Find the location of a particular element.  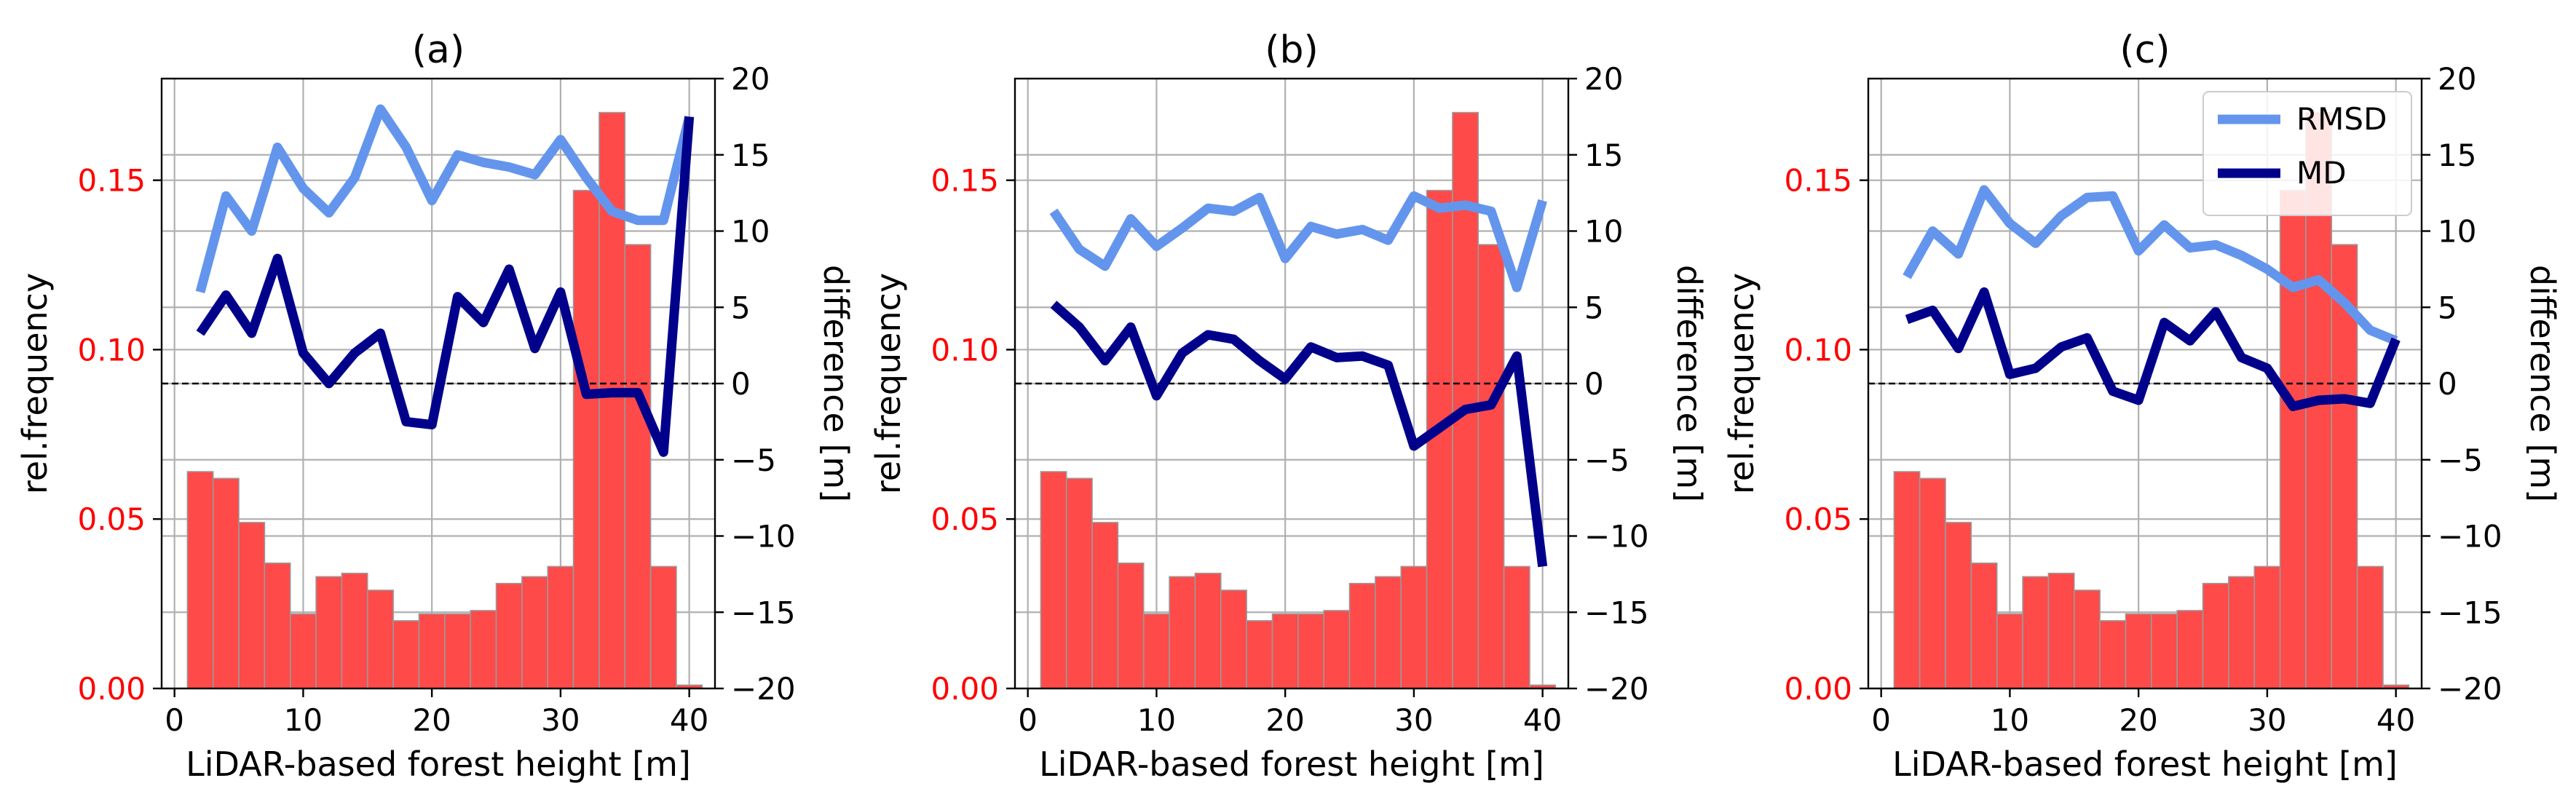

panel-title: (c) is located at coordinates (2145, 50).